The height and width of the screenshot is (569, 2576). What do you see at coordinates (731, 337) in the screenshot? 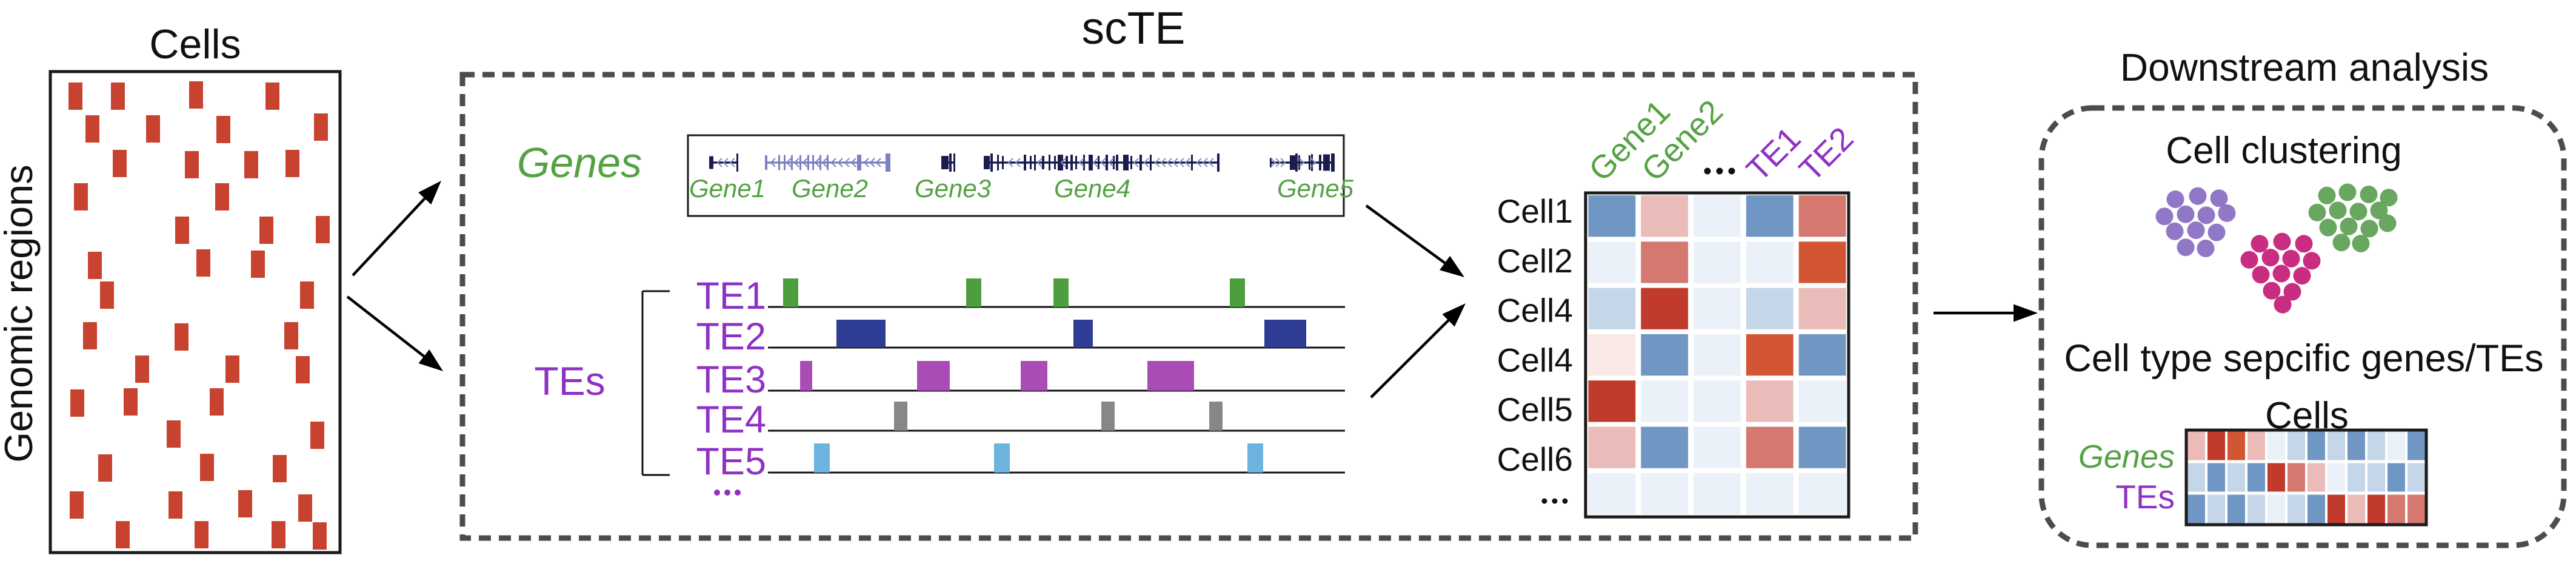
I see `svg-text: TE2` at bounding box center [731, 337].